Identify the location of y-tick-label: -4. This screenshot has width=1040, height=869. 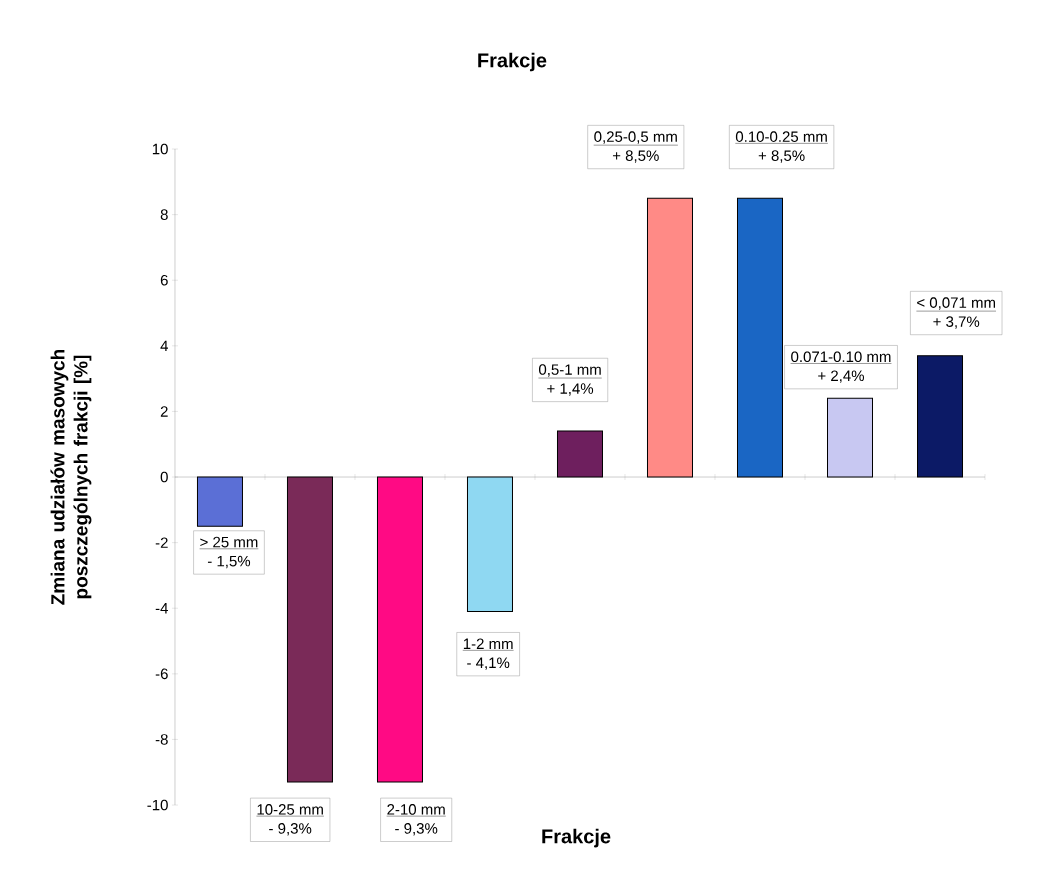
(161, 608).